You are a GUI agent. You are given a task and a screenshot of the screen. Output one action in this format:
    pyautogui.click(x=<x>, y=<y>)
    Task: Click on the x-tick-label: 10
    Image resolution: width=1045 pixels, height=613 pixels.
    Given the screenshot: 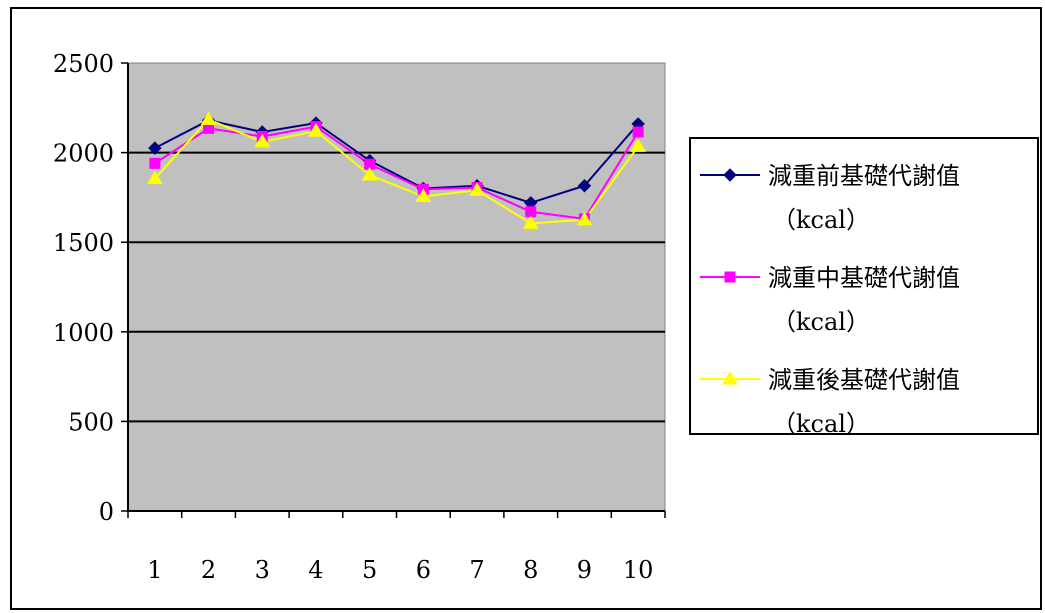 What is the action you would take?
    pyautogui.click(x=638, y=570)
    